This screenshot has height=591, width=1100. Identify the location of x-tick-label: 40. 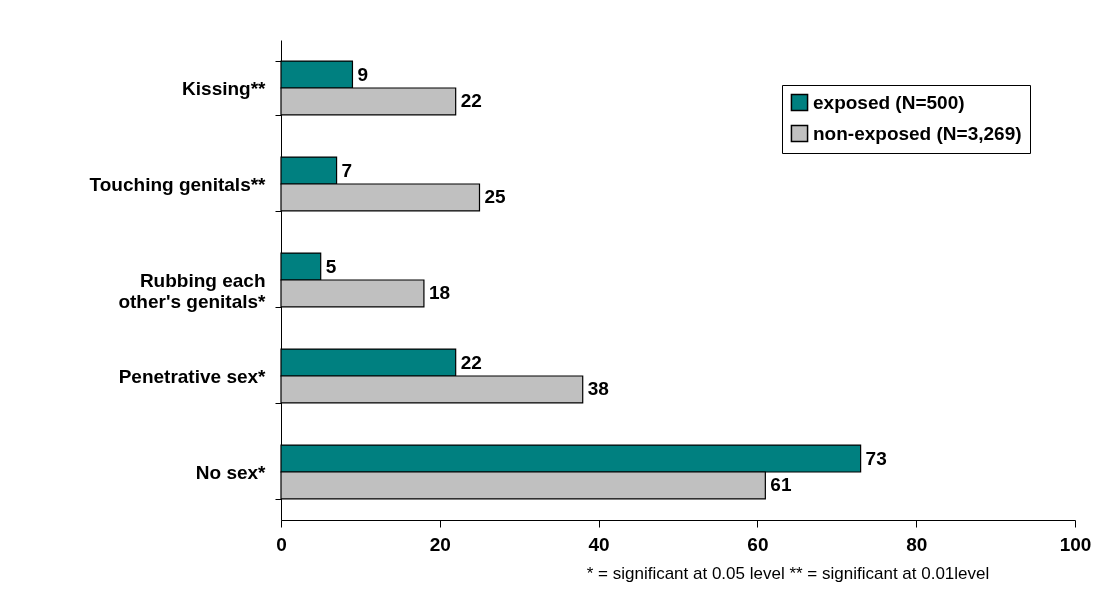
(599, 544).